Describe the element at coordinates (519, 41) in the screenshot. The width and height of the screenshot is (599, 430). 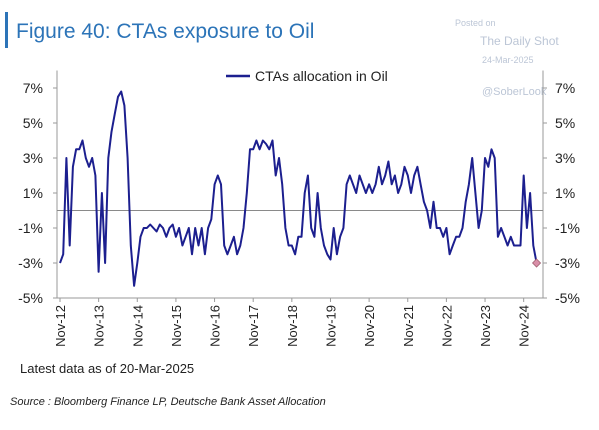
I see `watermark: The Daily Shot` at that location.